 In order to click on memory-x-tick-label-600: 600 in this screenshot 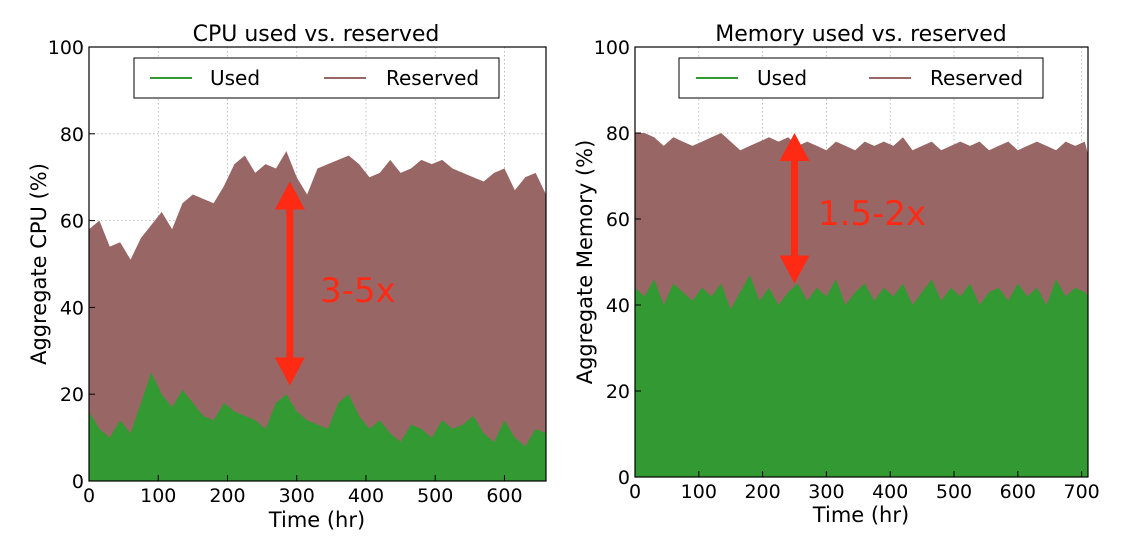, I will do `click(1018, 492)`.